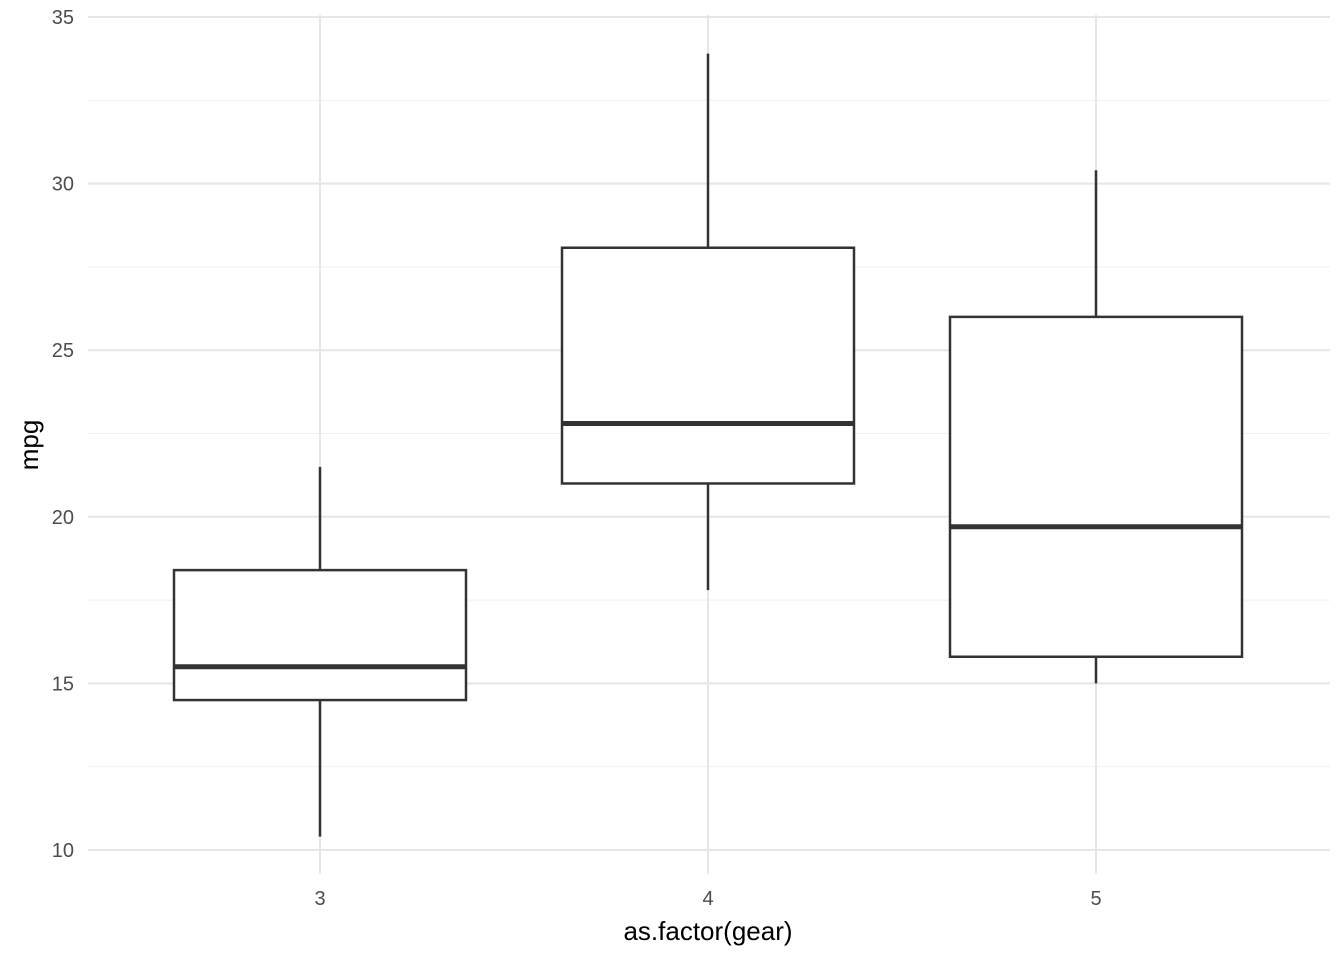 The width and height of the screenshot is (1344, 960). Describe the element at coordinates (63, 434) in the screenshot. I see `y-axis-ticks: 10 15 20 25 30 35` at that location.